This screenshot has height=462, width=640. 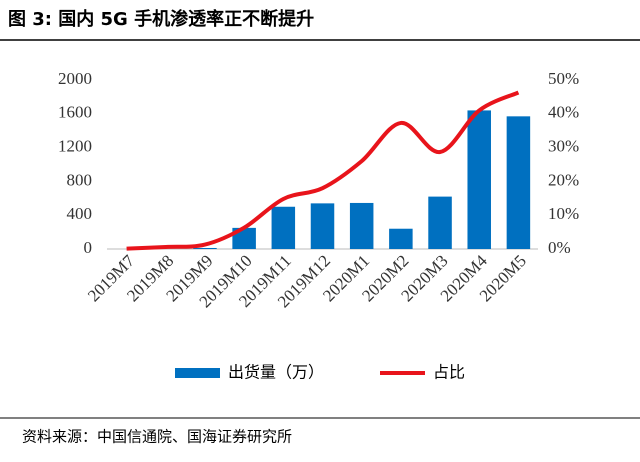 I want to click on y2-tick-label: 0%, so click(x=559, y=247).